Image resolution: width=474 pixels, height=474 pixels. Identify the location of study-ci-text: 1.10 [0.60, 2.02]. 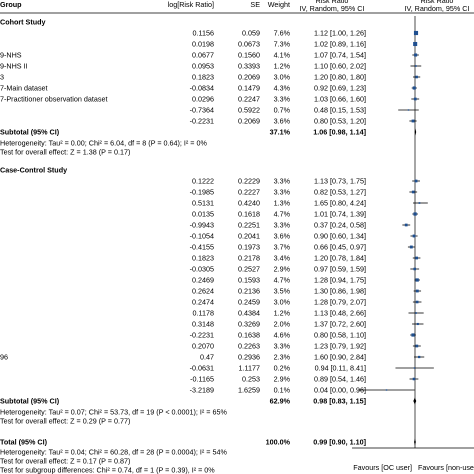
(340, 66).